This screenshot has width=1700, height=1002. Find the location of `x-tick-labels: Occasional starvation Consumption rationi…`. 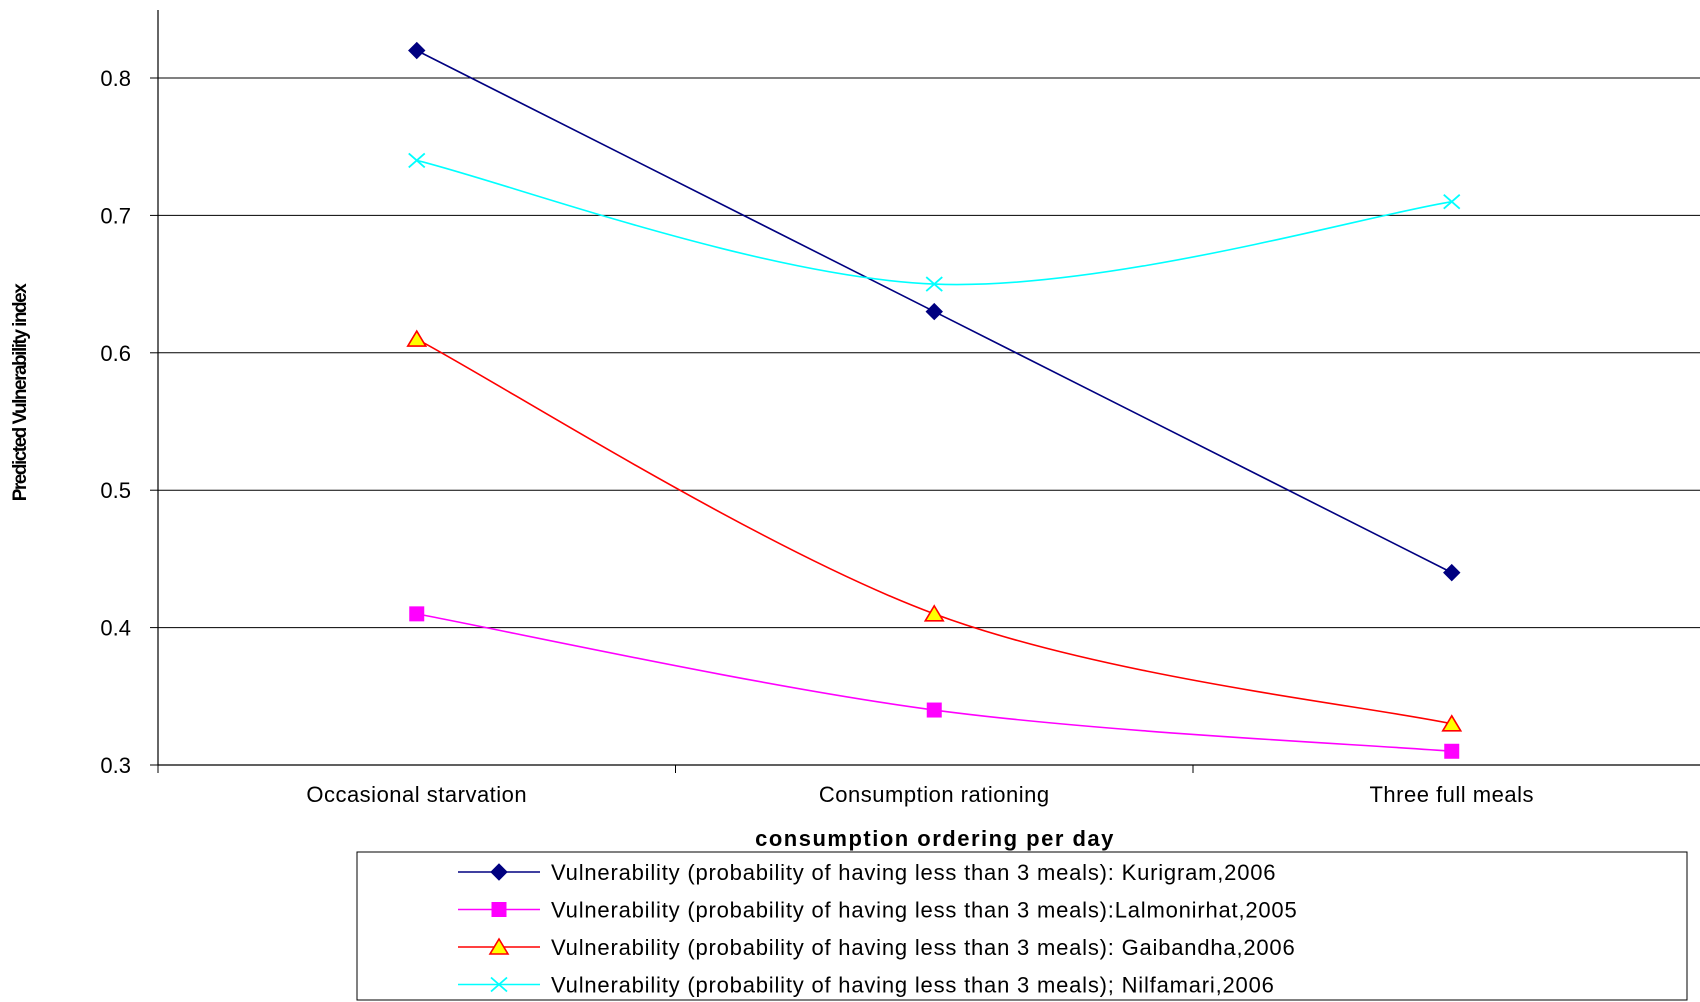

x-tick-labels: Occasional starvation Consumption rationi… is located at coordinates (920, 794).